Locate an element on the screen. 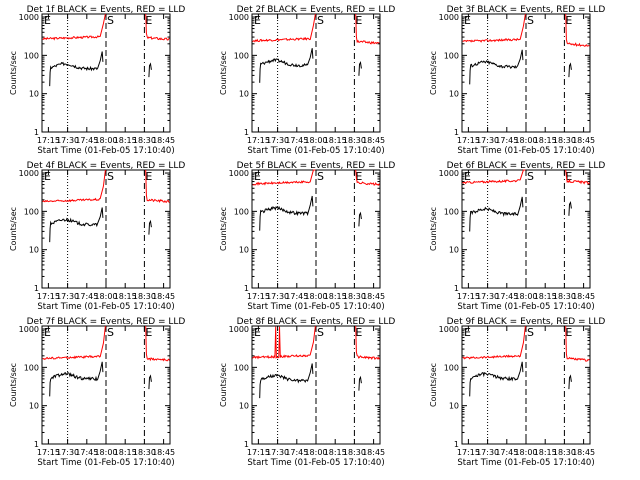 Image resolution: width=640 pixels, height=480 pixels. panel-title: Det 1f BLACK = Events, RED = LLD is located at coordinates (106, 10).